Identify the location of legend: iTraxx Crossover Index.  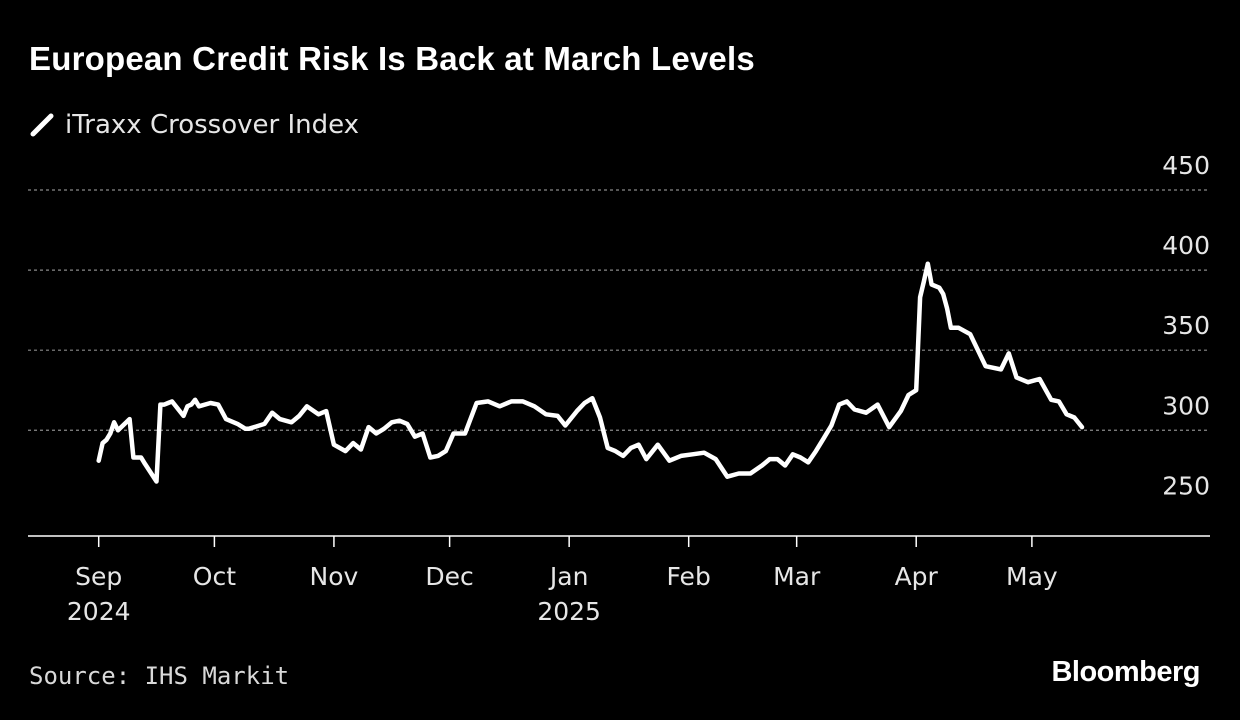
(194, 125).